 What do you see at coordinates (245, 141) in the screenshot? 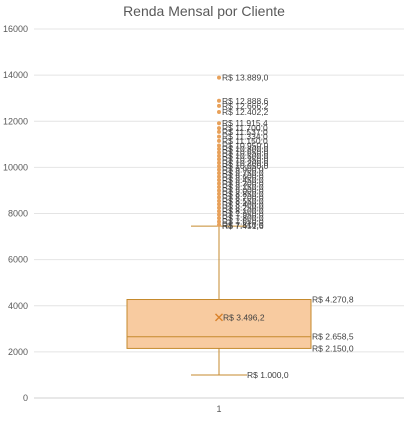
I see `outlier-label: R$ 11.150,0` at bounding box center [245, 141].